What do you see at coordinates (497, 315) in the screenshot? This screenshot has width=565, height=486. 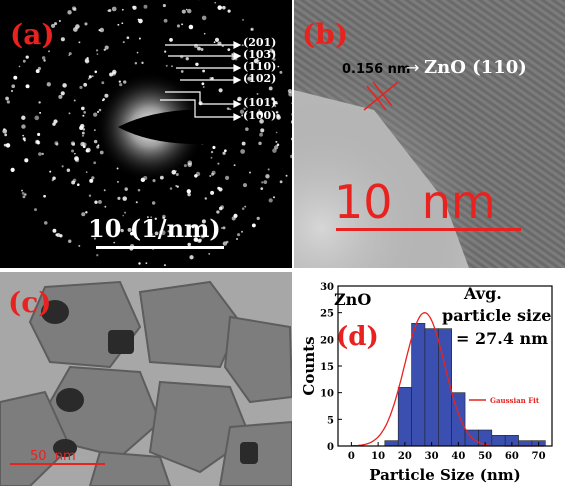 I see `particle-size-label: particle size` at bounding box center [497, 315].